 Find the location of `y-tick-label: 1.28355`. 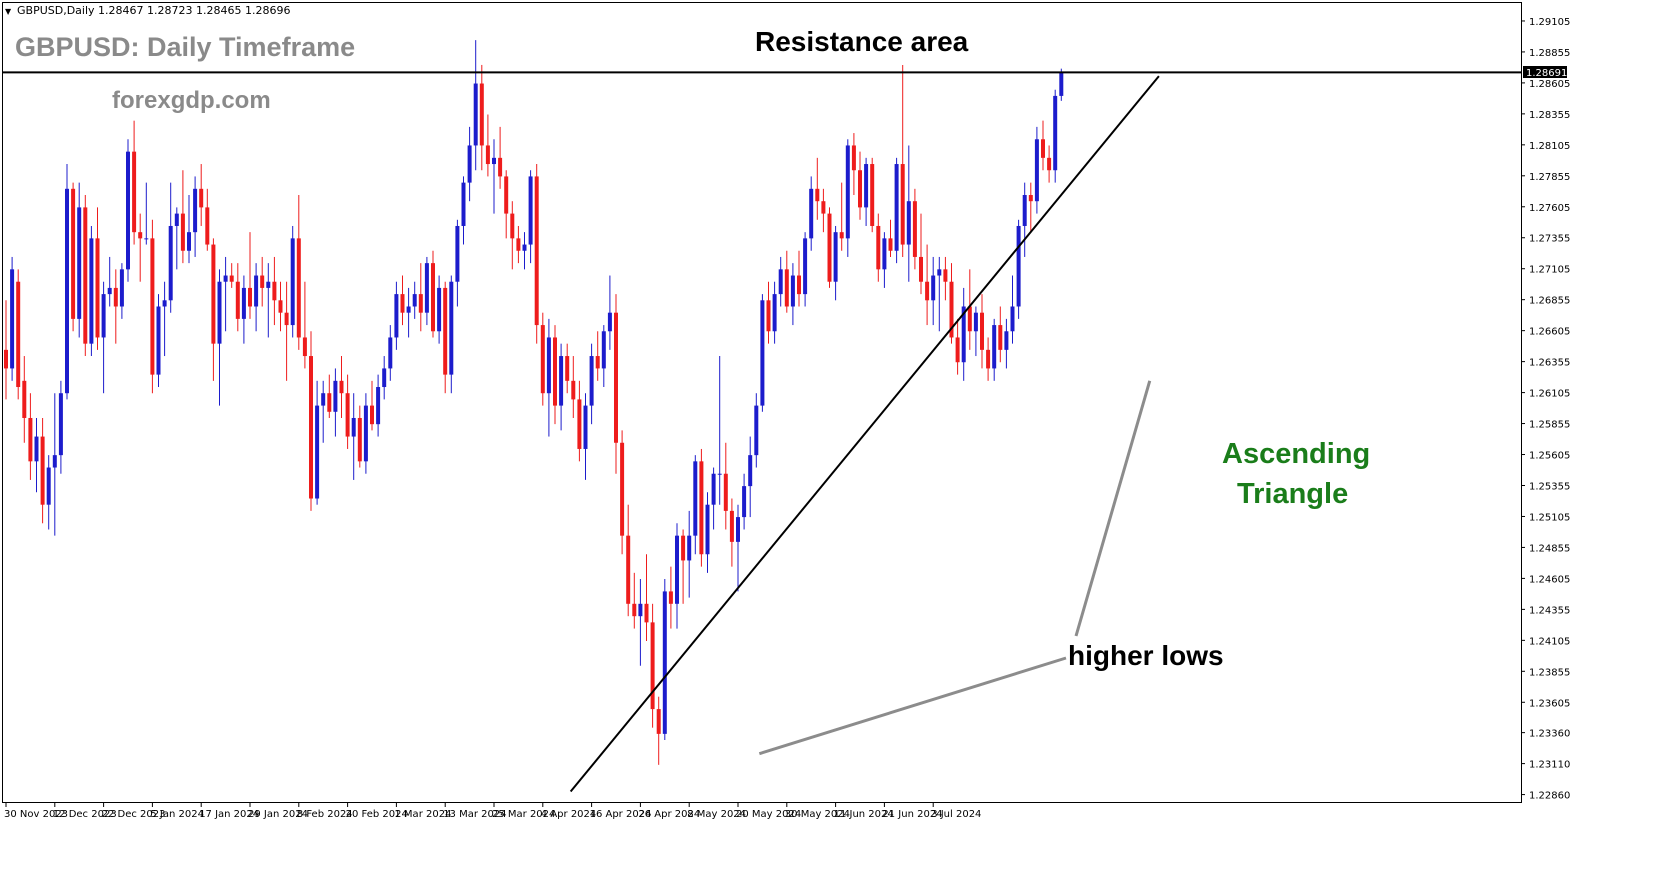

y-tick-label: 1.28355 is located at coordinates (1549, 115).